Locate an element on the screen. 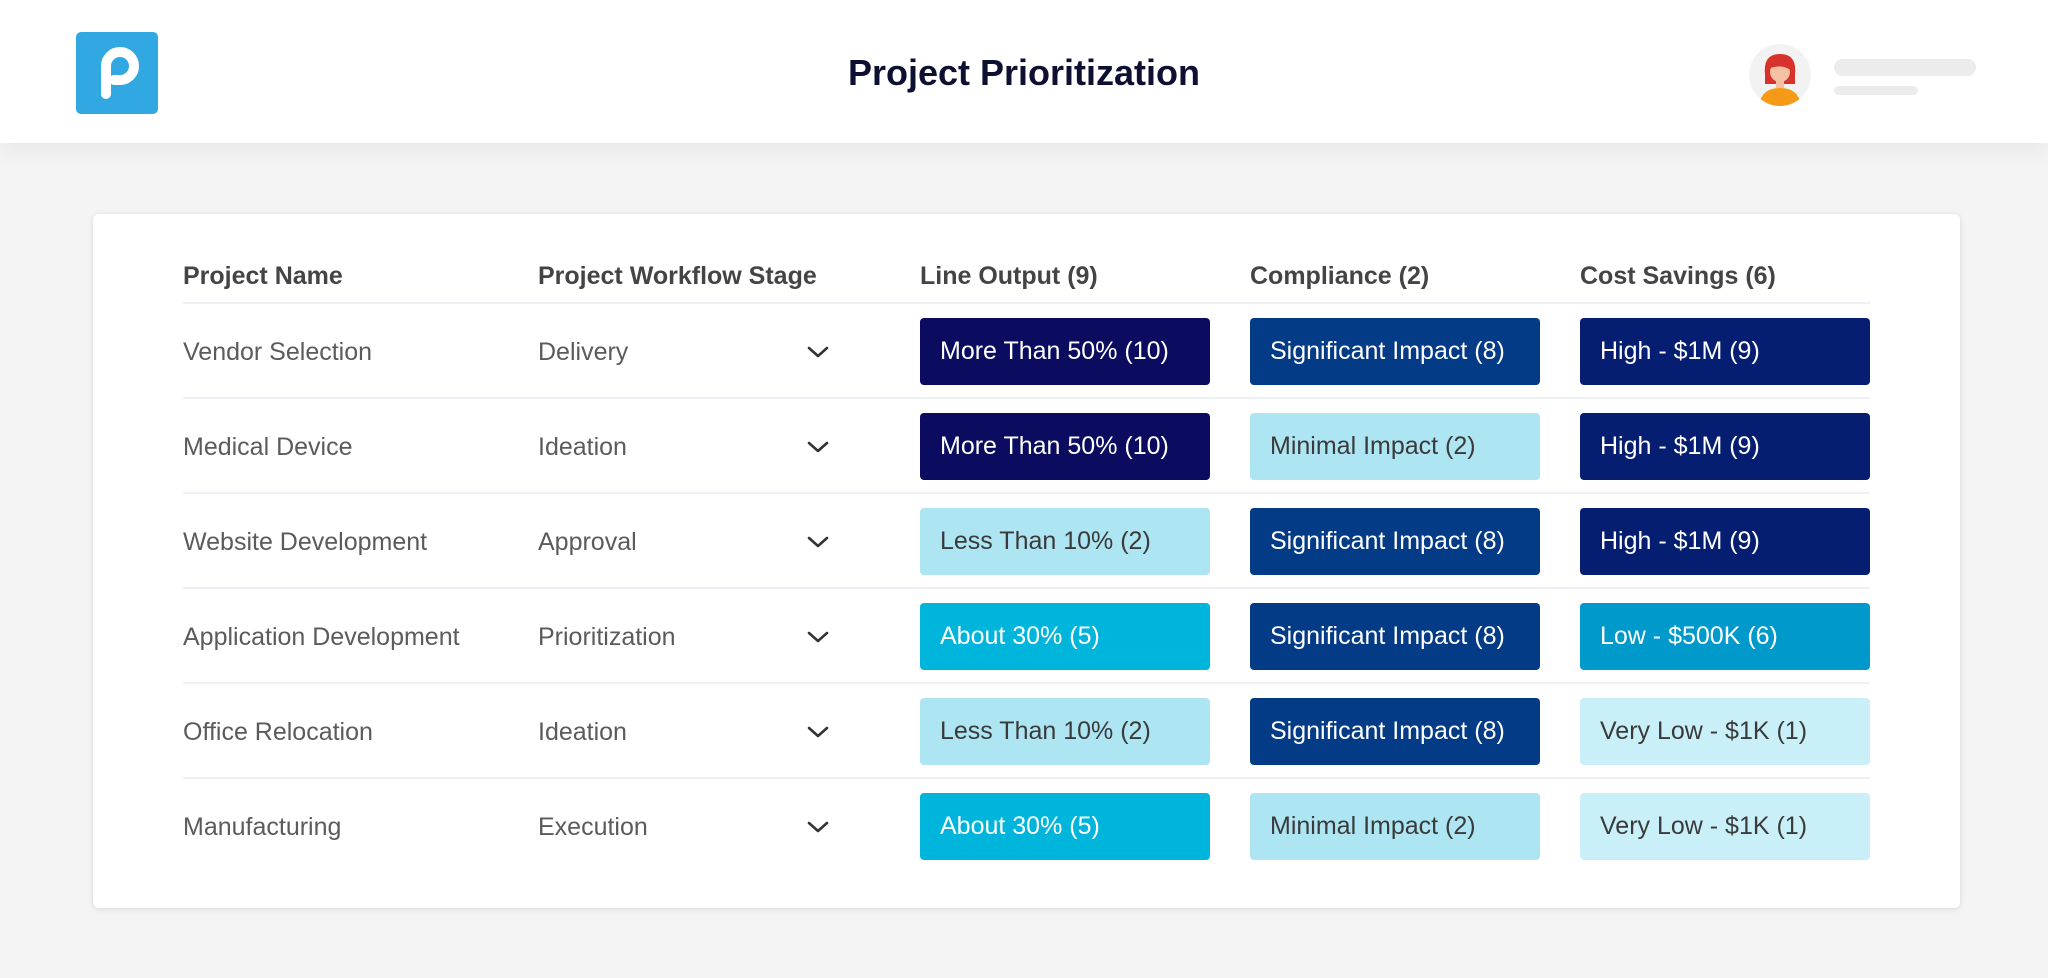  workflow-stage-select: Execution is located at coordinates (593, 826).